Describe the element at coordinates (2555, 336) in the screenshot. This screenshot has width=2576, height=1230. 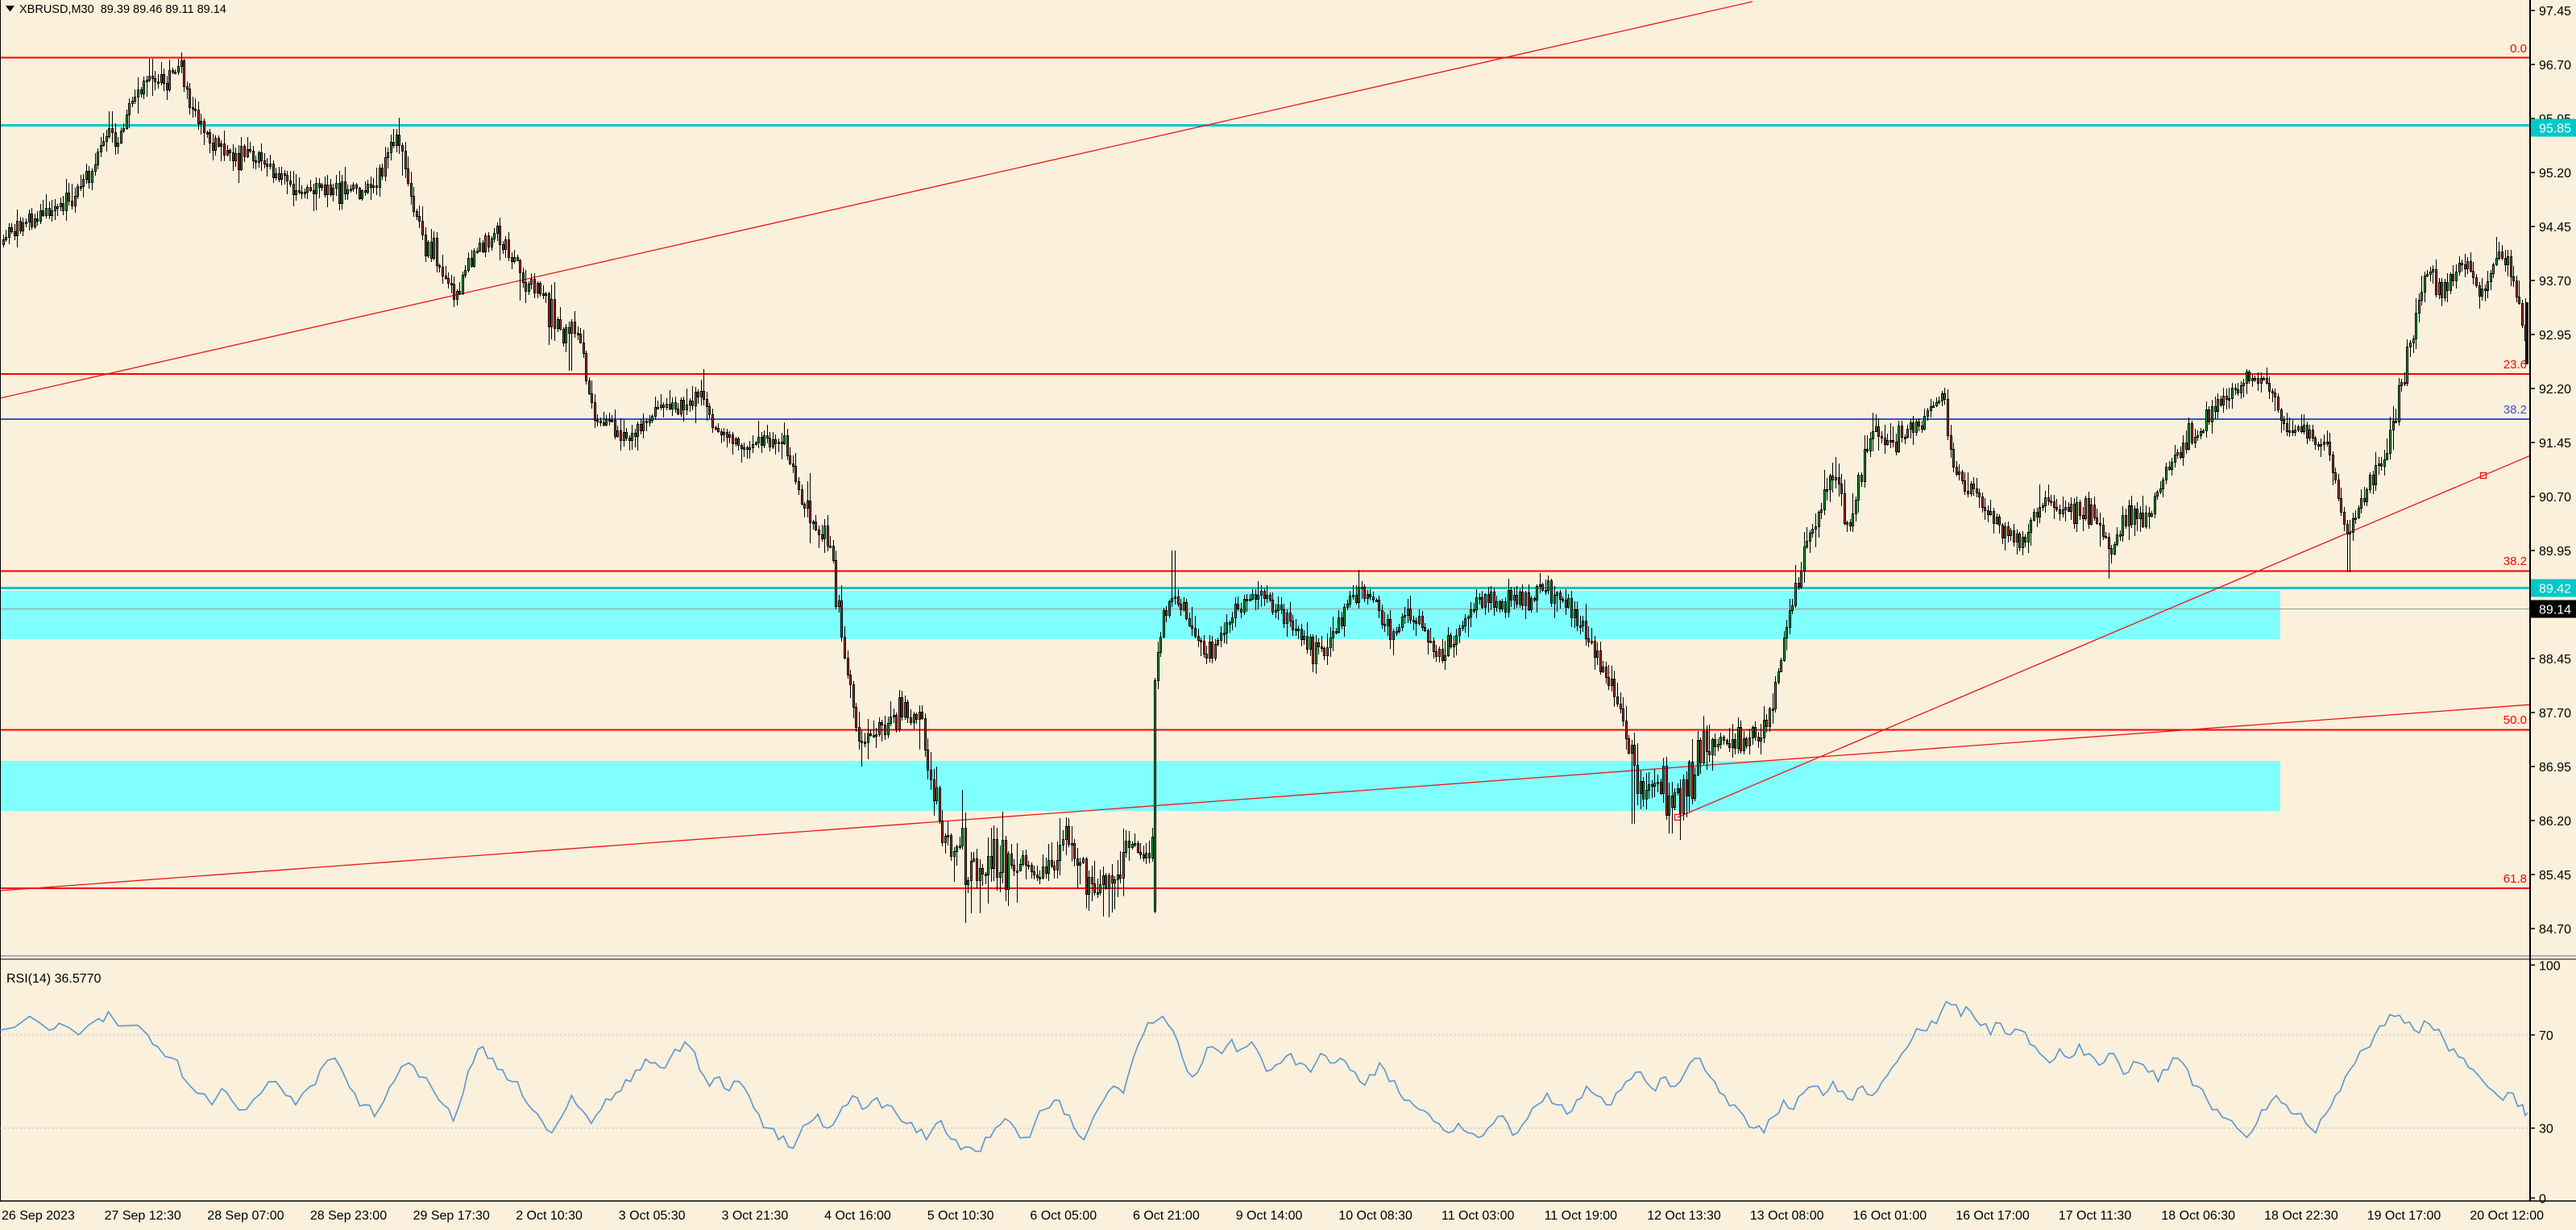
I see `svg-text: 92.95` at that location.